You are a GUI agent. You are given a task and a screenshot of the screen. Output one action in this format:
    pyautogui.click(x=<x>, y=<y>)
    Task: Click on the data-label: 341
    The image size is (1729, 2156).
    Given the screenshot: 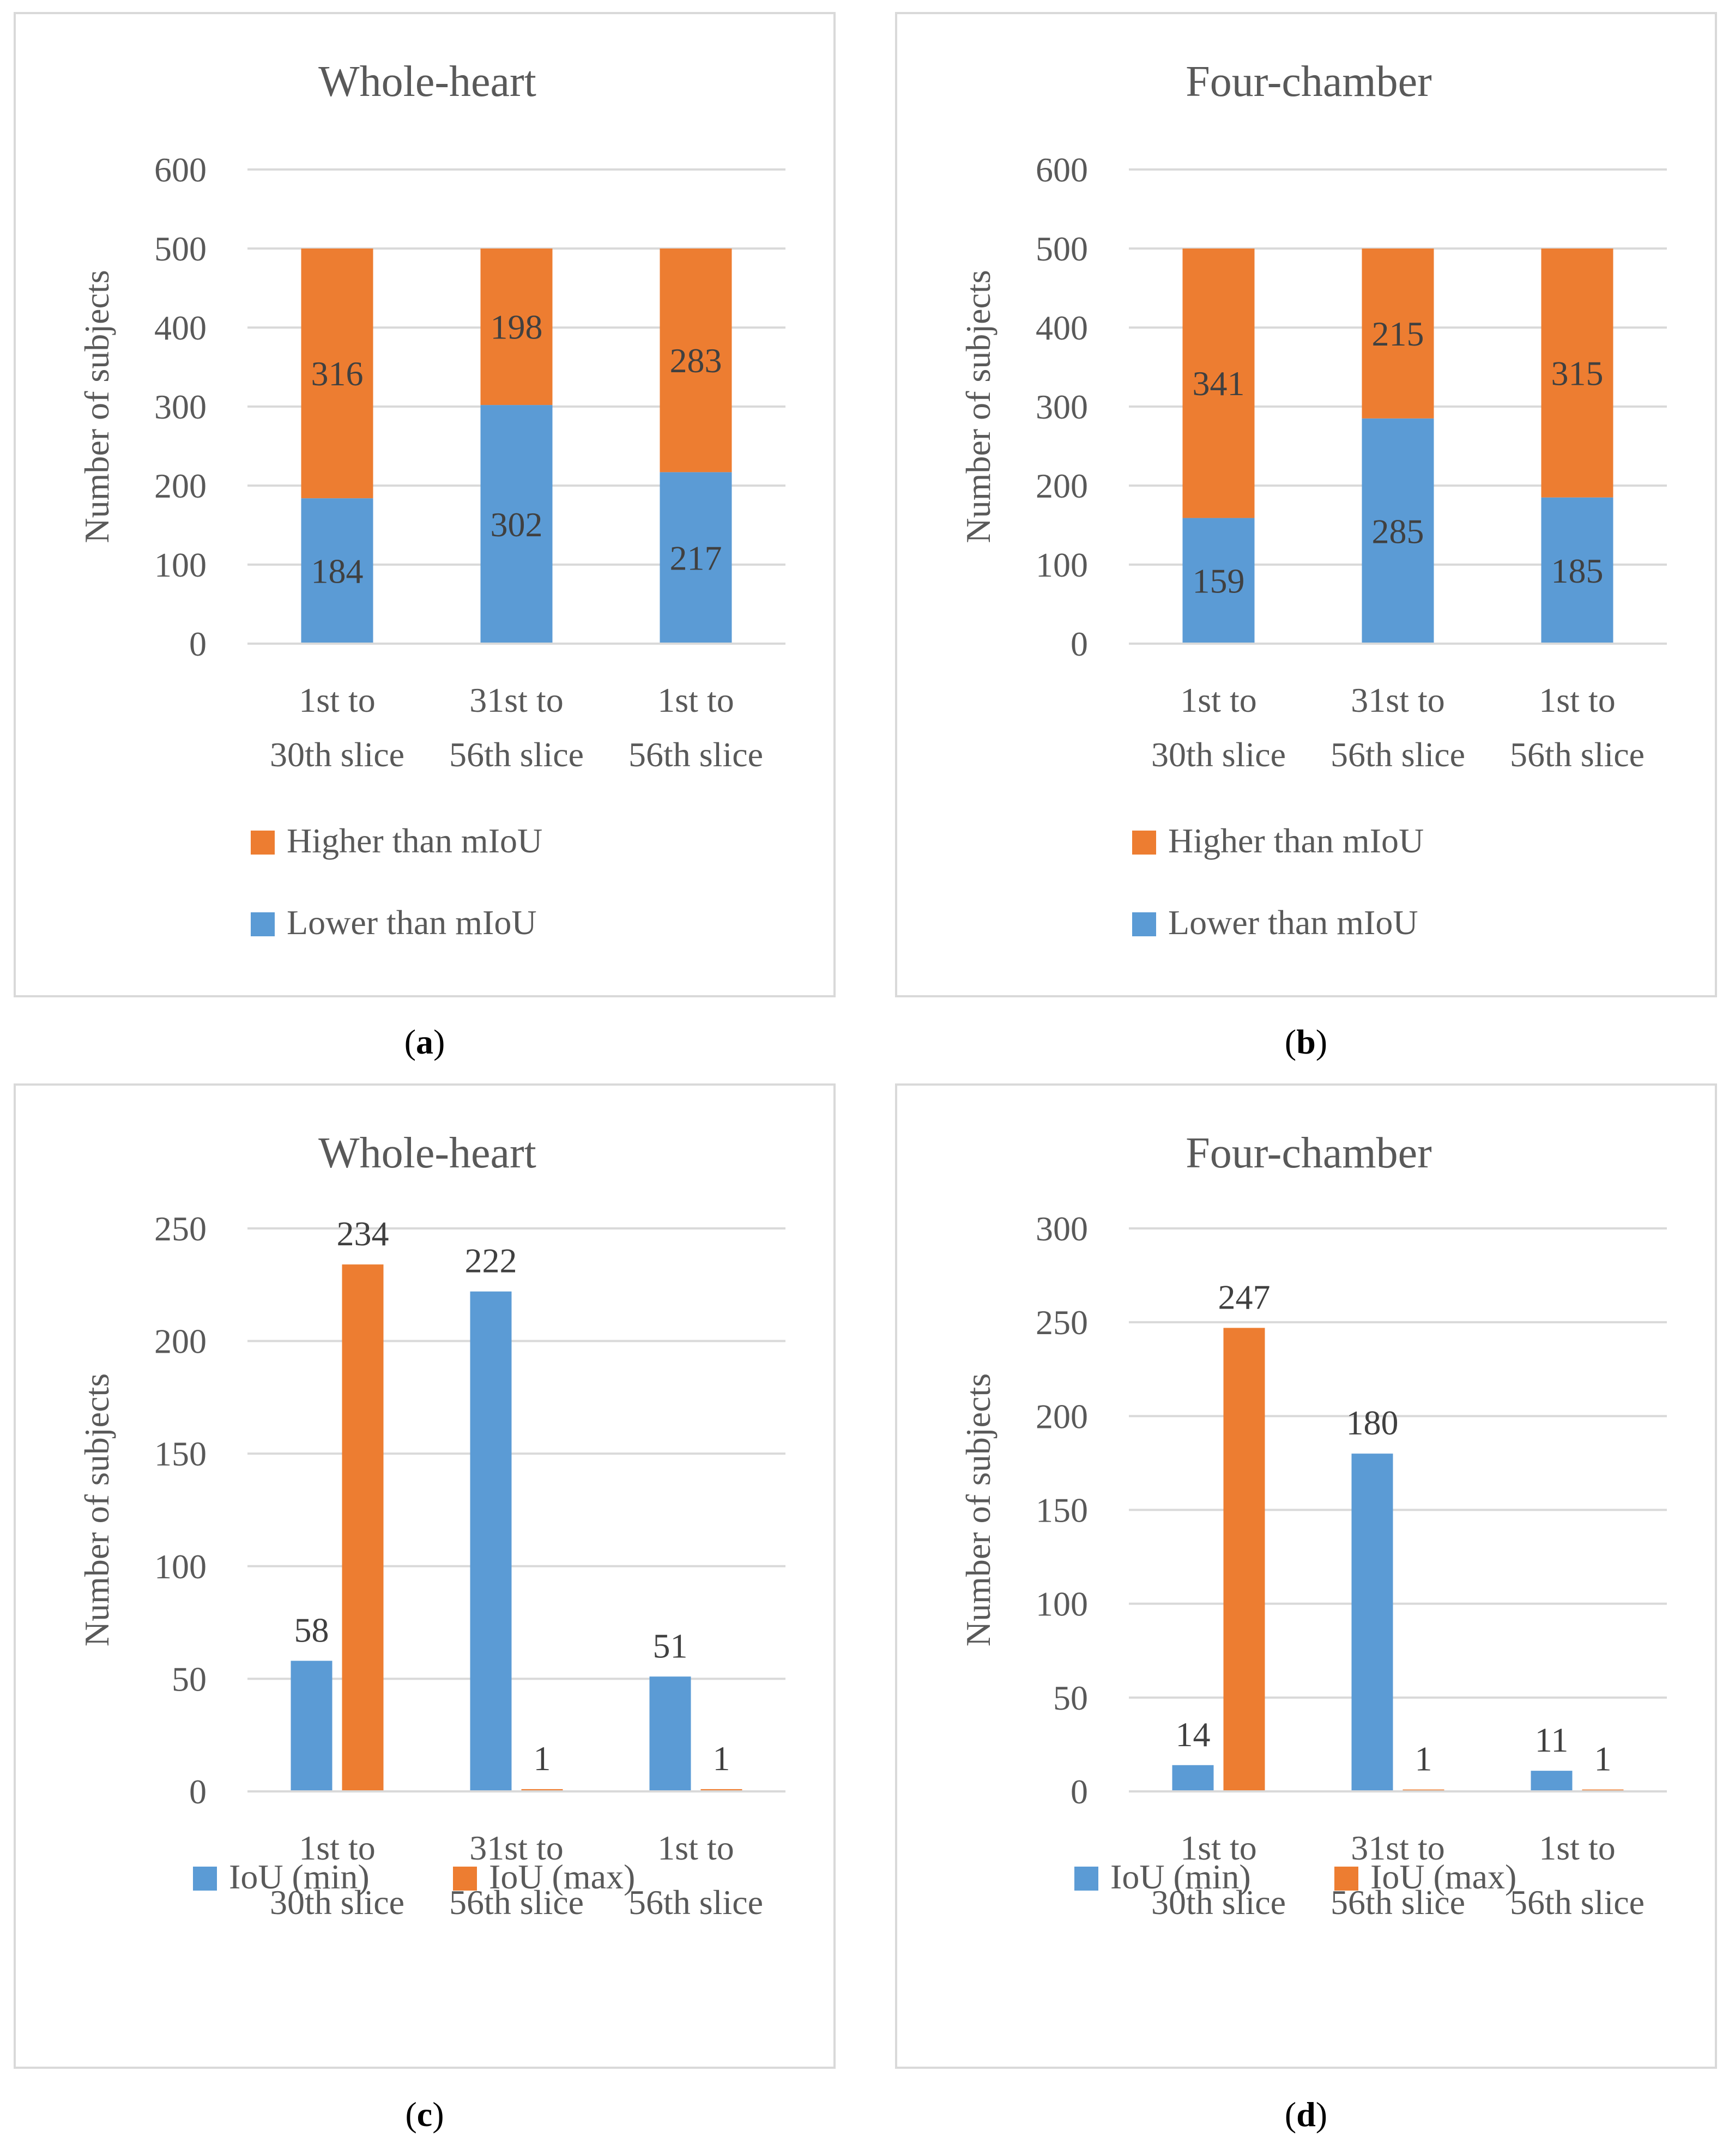 What is the action you would take?
    pyautogui.click(x=1219, y=383)
    